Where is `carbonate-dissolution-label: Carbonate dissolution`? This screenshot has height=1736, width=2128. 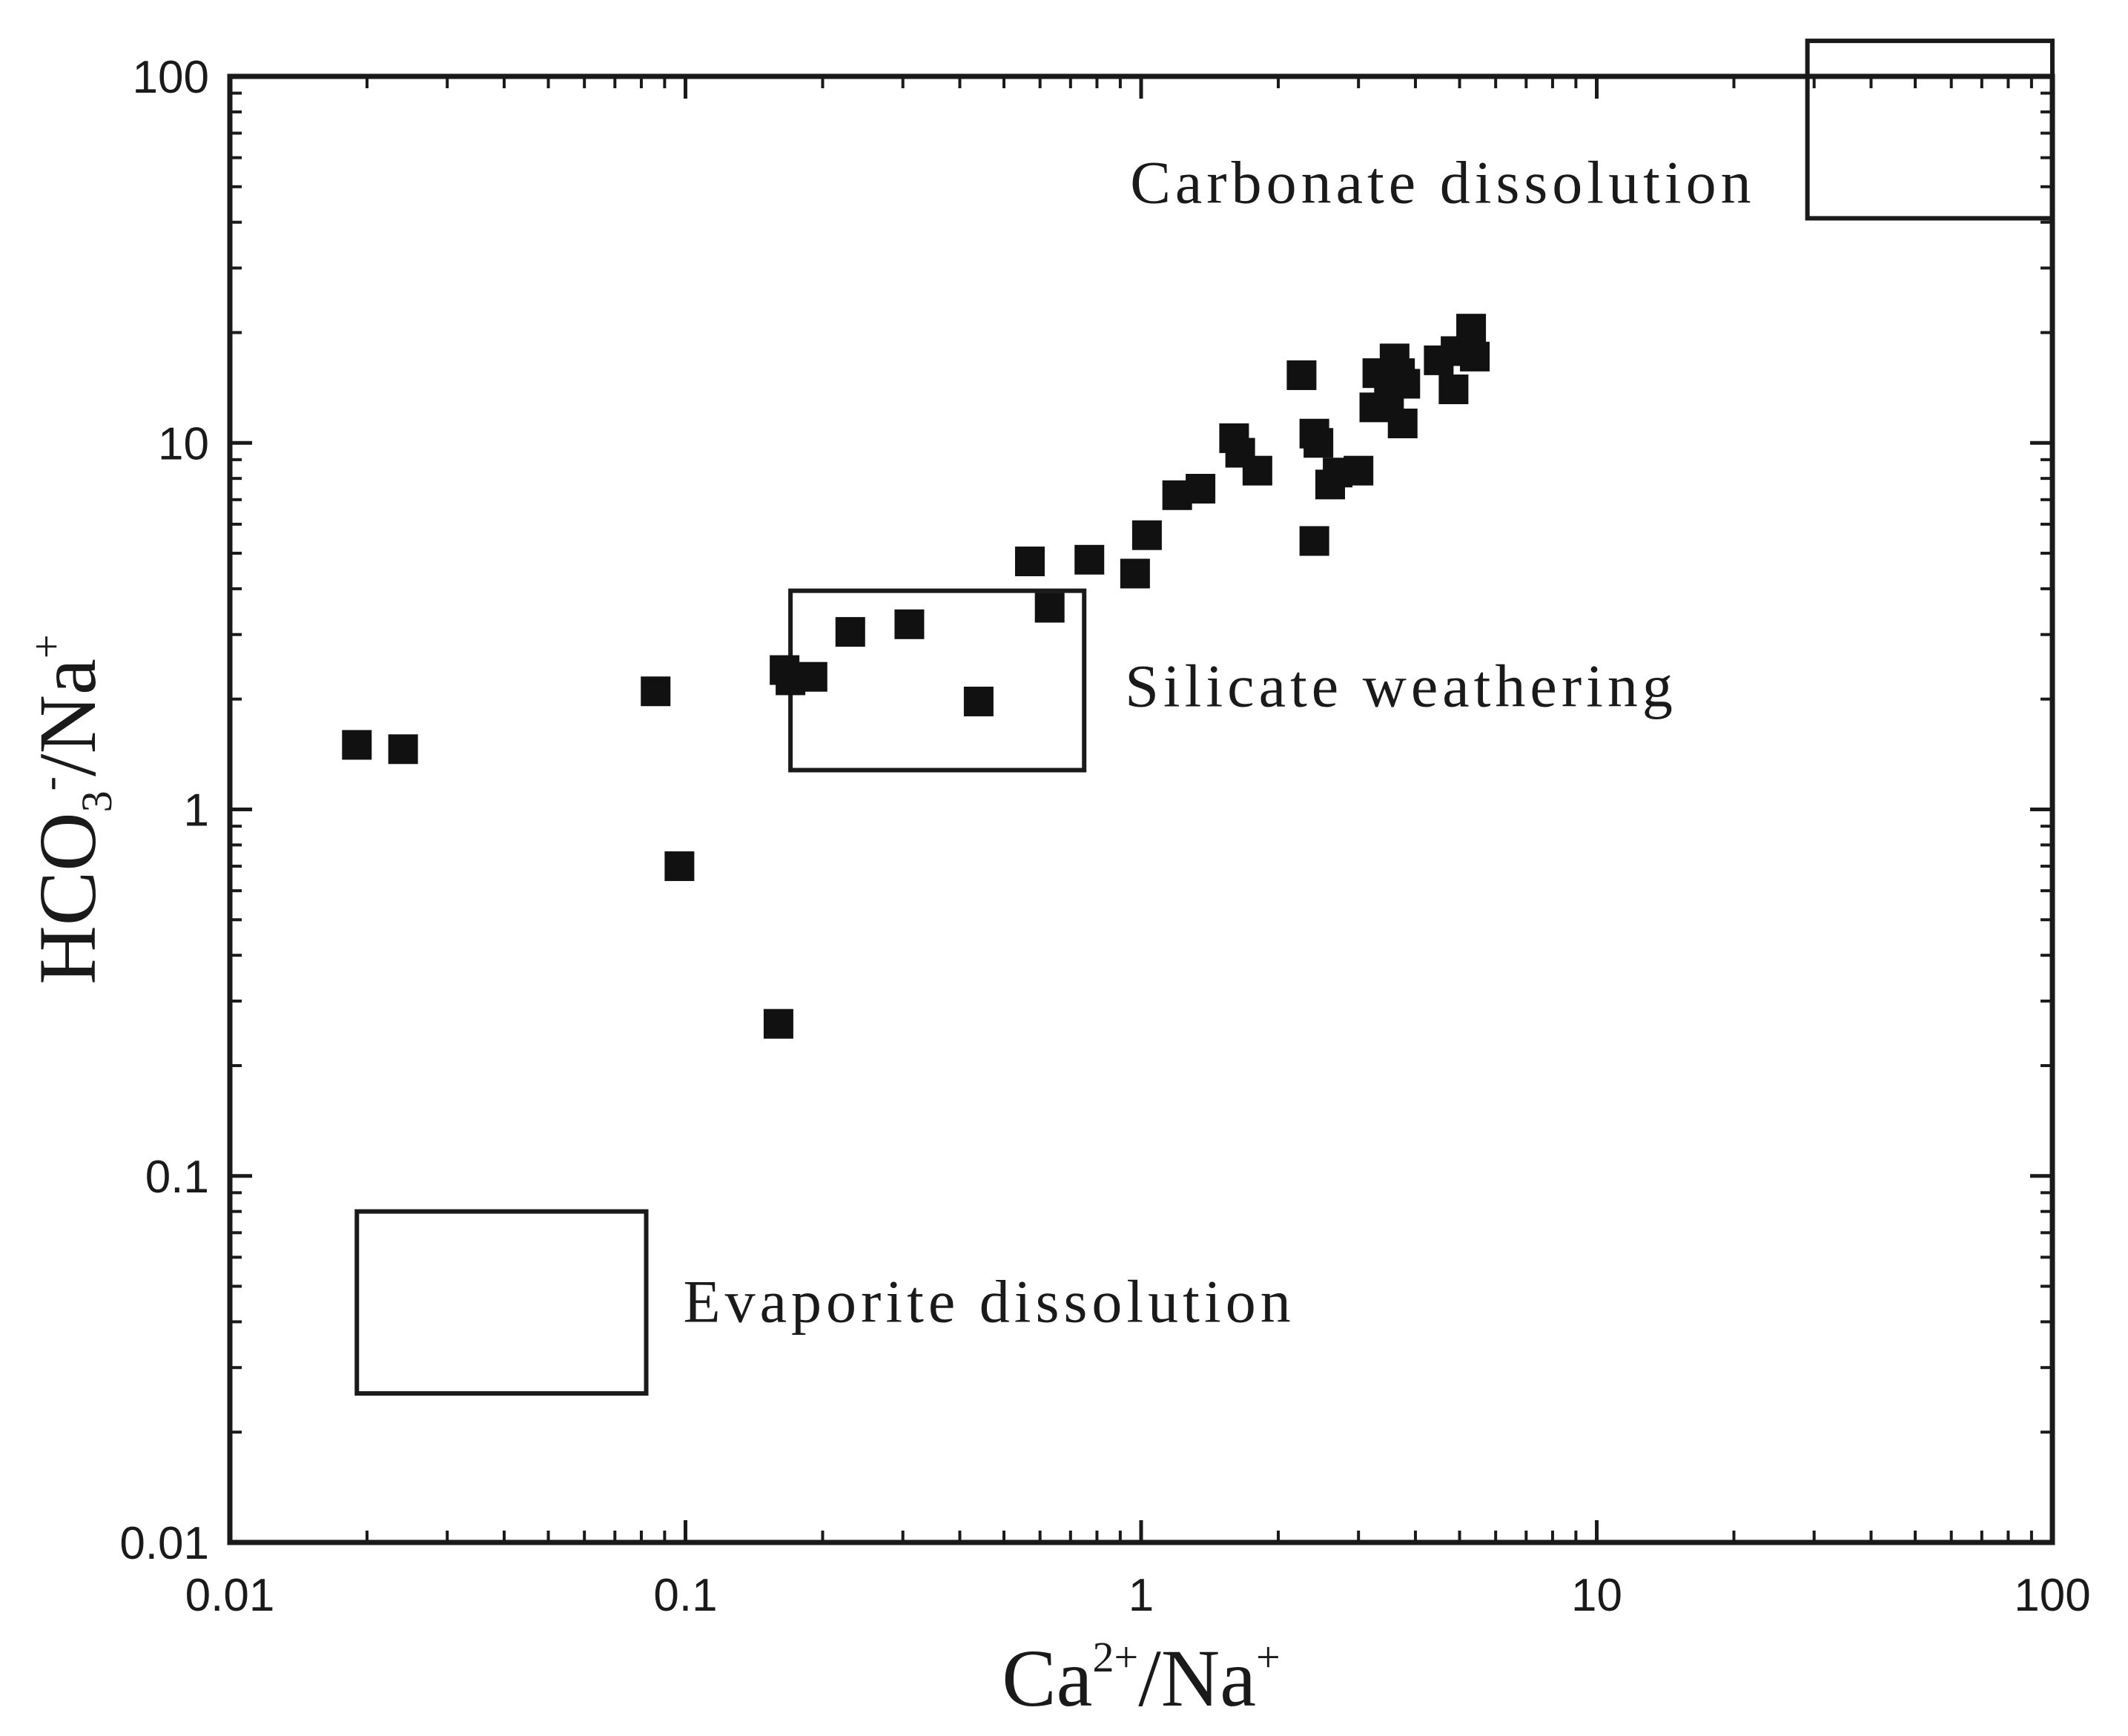
carbonate-dissolution-label: Carbonate dissolution is located at coordinates (1442, 182).